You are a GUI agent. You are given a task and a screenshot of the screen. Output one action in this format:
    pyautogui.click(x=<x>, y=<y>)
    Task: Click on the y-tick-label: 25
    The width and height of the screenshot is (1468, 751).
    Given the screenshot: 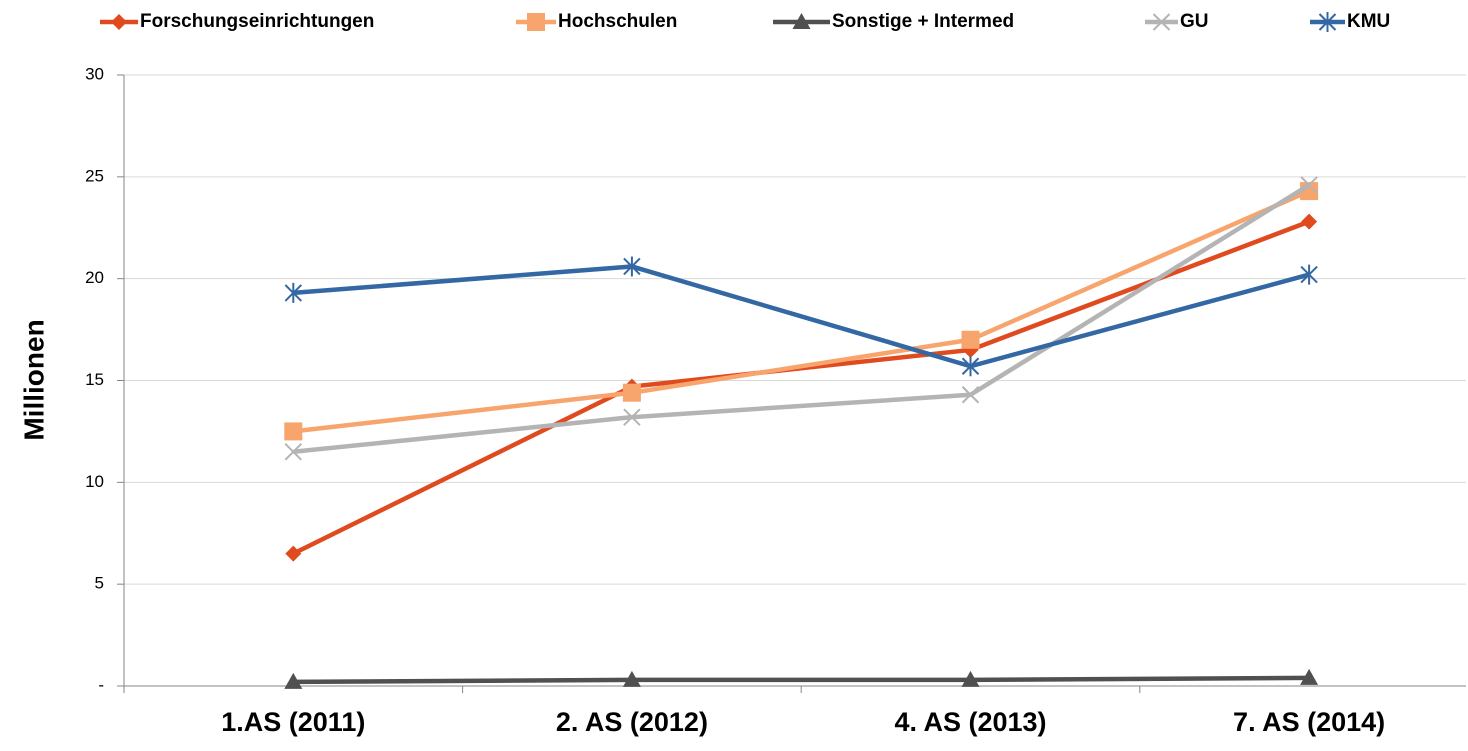 What is the action you would take?
    pyautogui.click(x=94, y=175)
    